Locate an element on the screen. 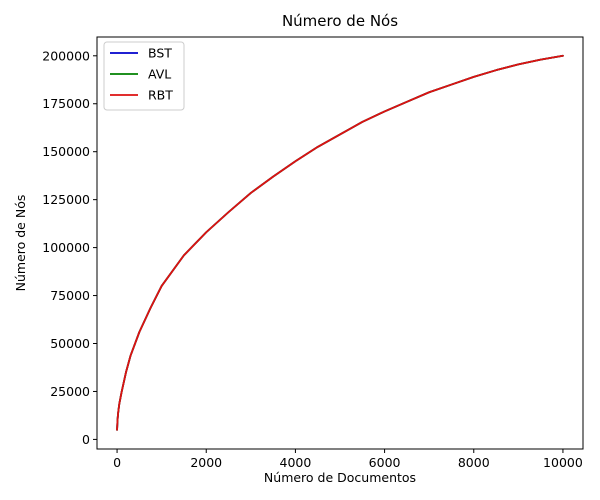  legend-label-bst: BST is located at coordinates (160, 53).